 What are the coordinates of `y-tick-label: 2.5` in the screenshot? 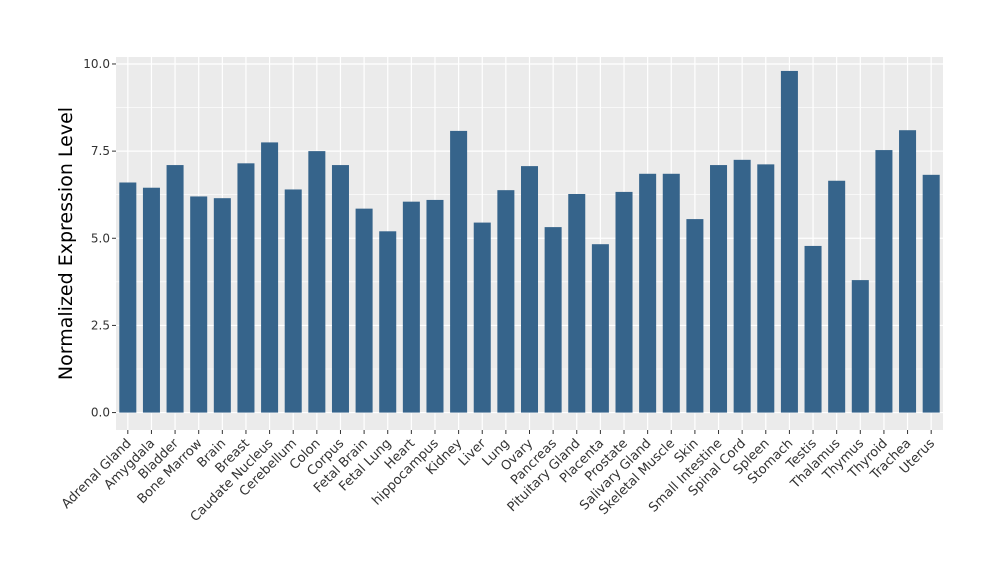 It's located at (100, 325).